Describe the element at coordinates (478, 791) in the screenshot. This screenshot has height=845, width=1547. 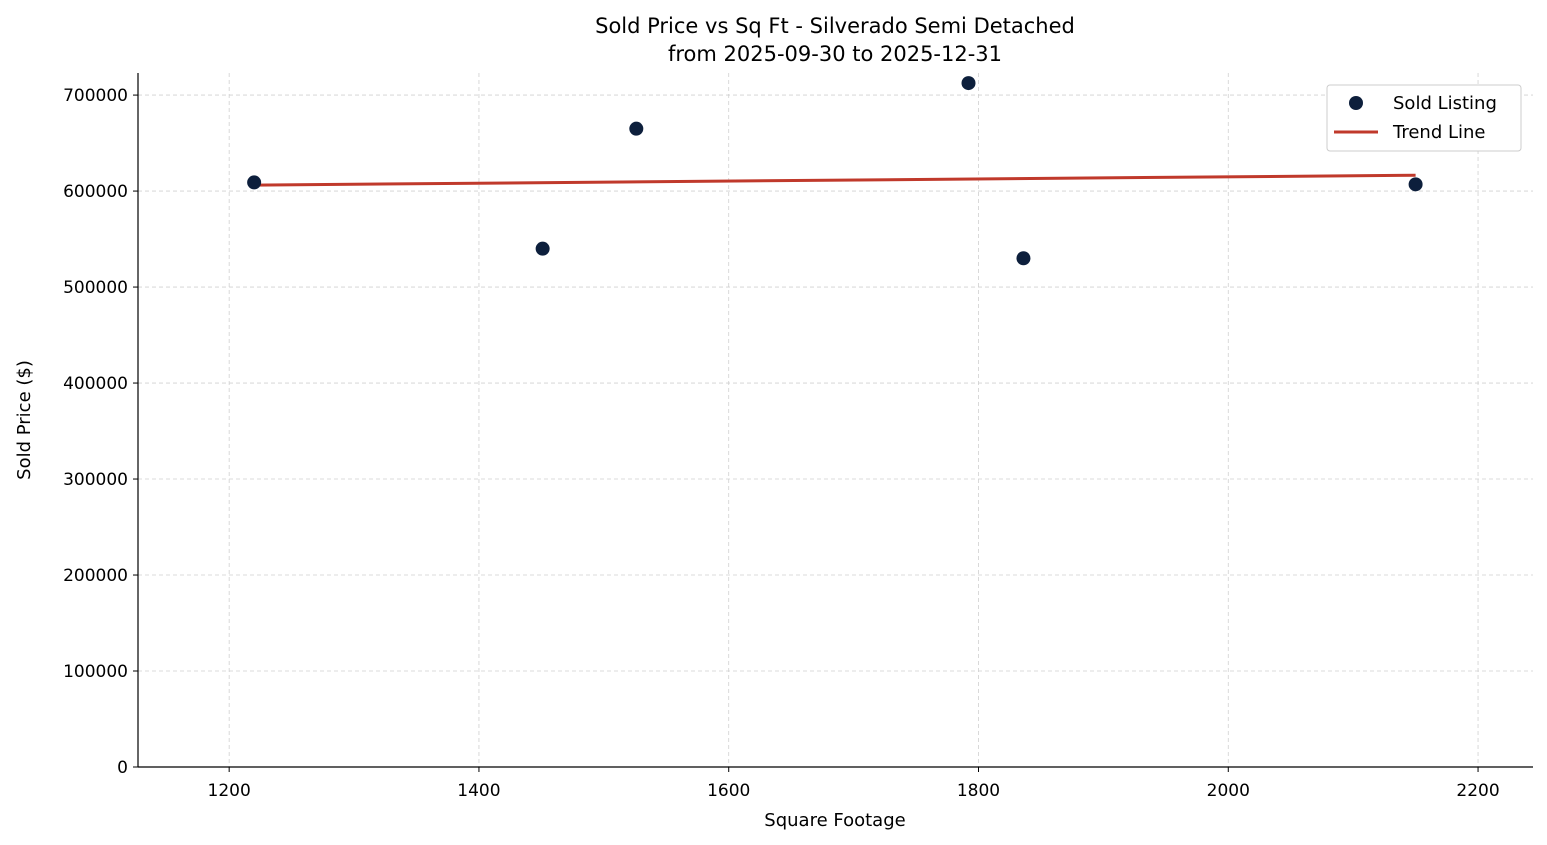
I see `x-tick-label: 1400` at that location.